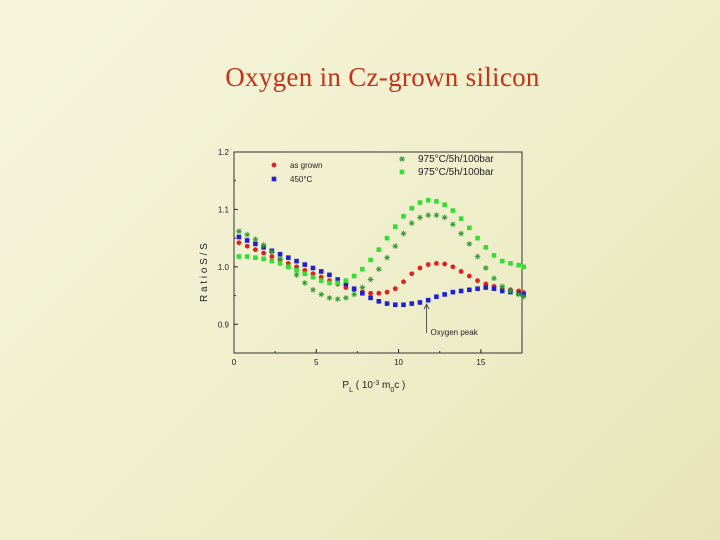  Describe the element at coordinates (316, 362) in the screenshot. I see `x-tick-label: 5` at that location.